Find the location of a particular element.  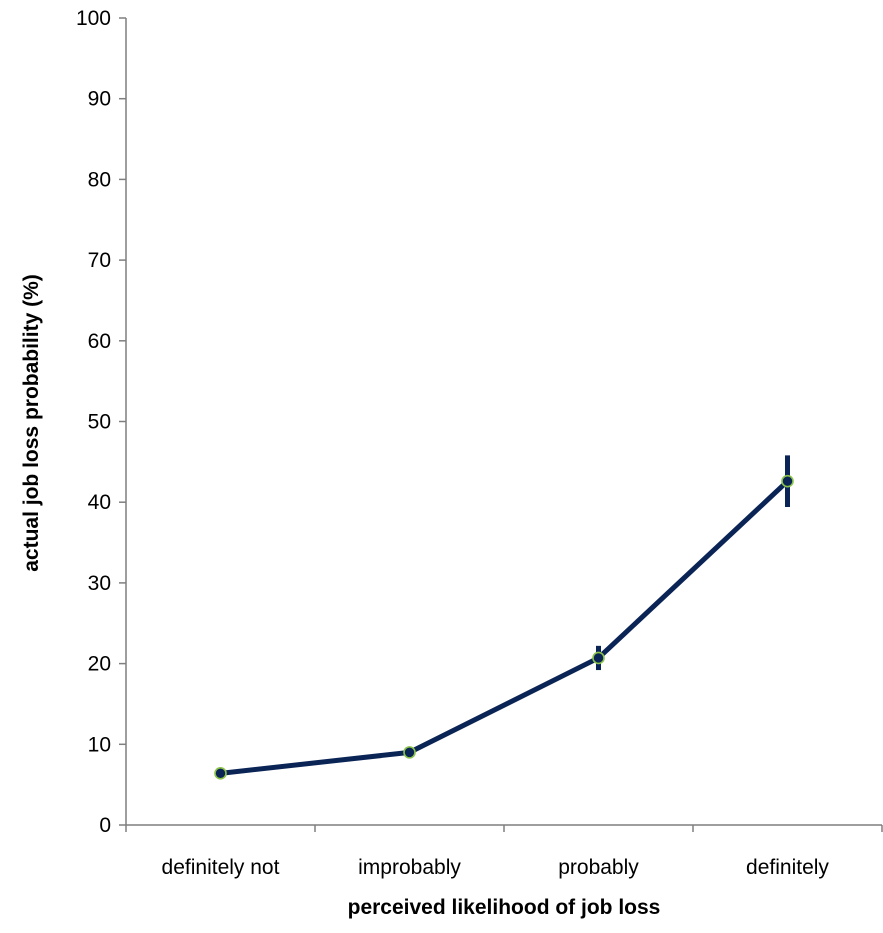

x-axis-title: perceived likelihood of job loss is located at coordinates (504, 907).